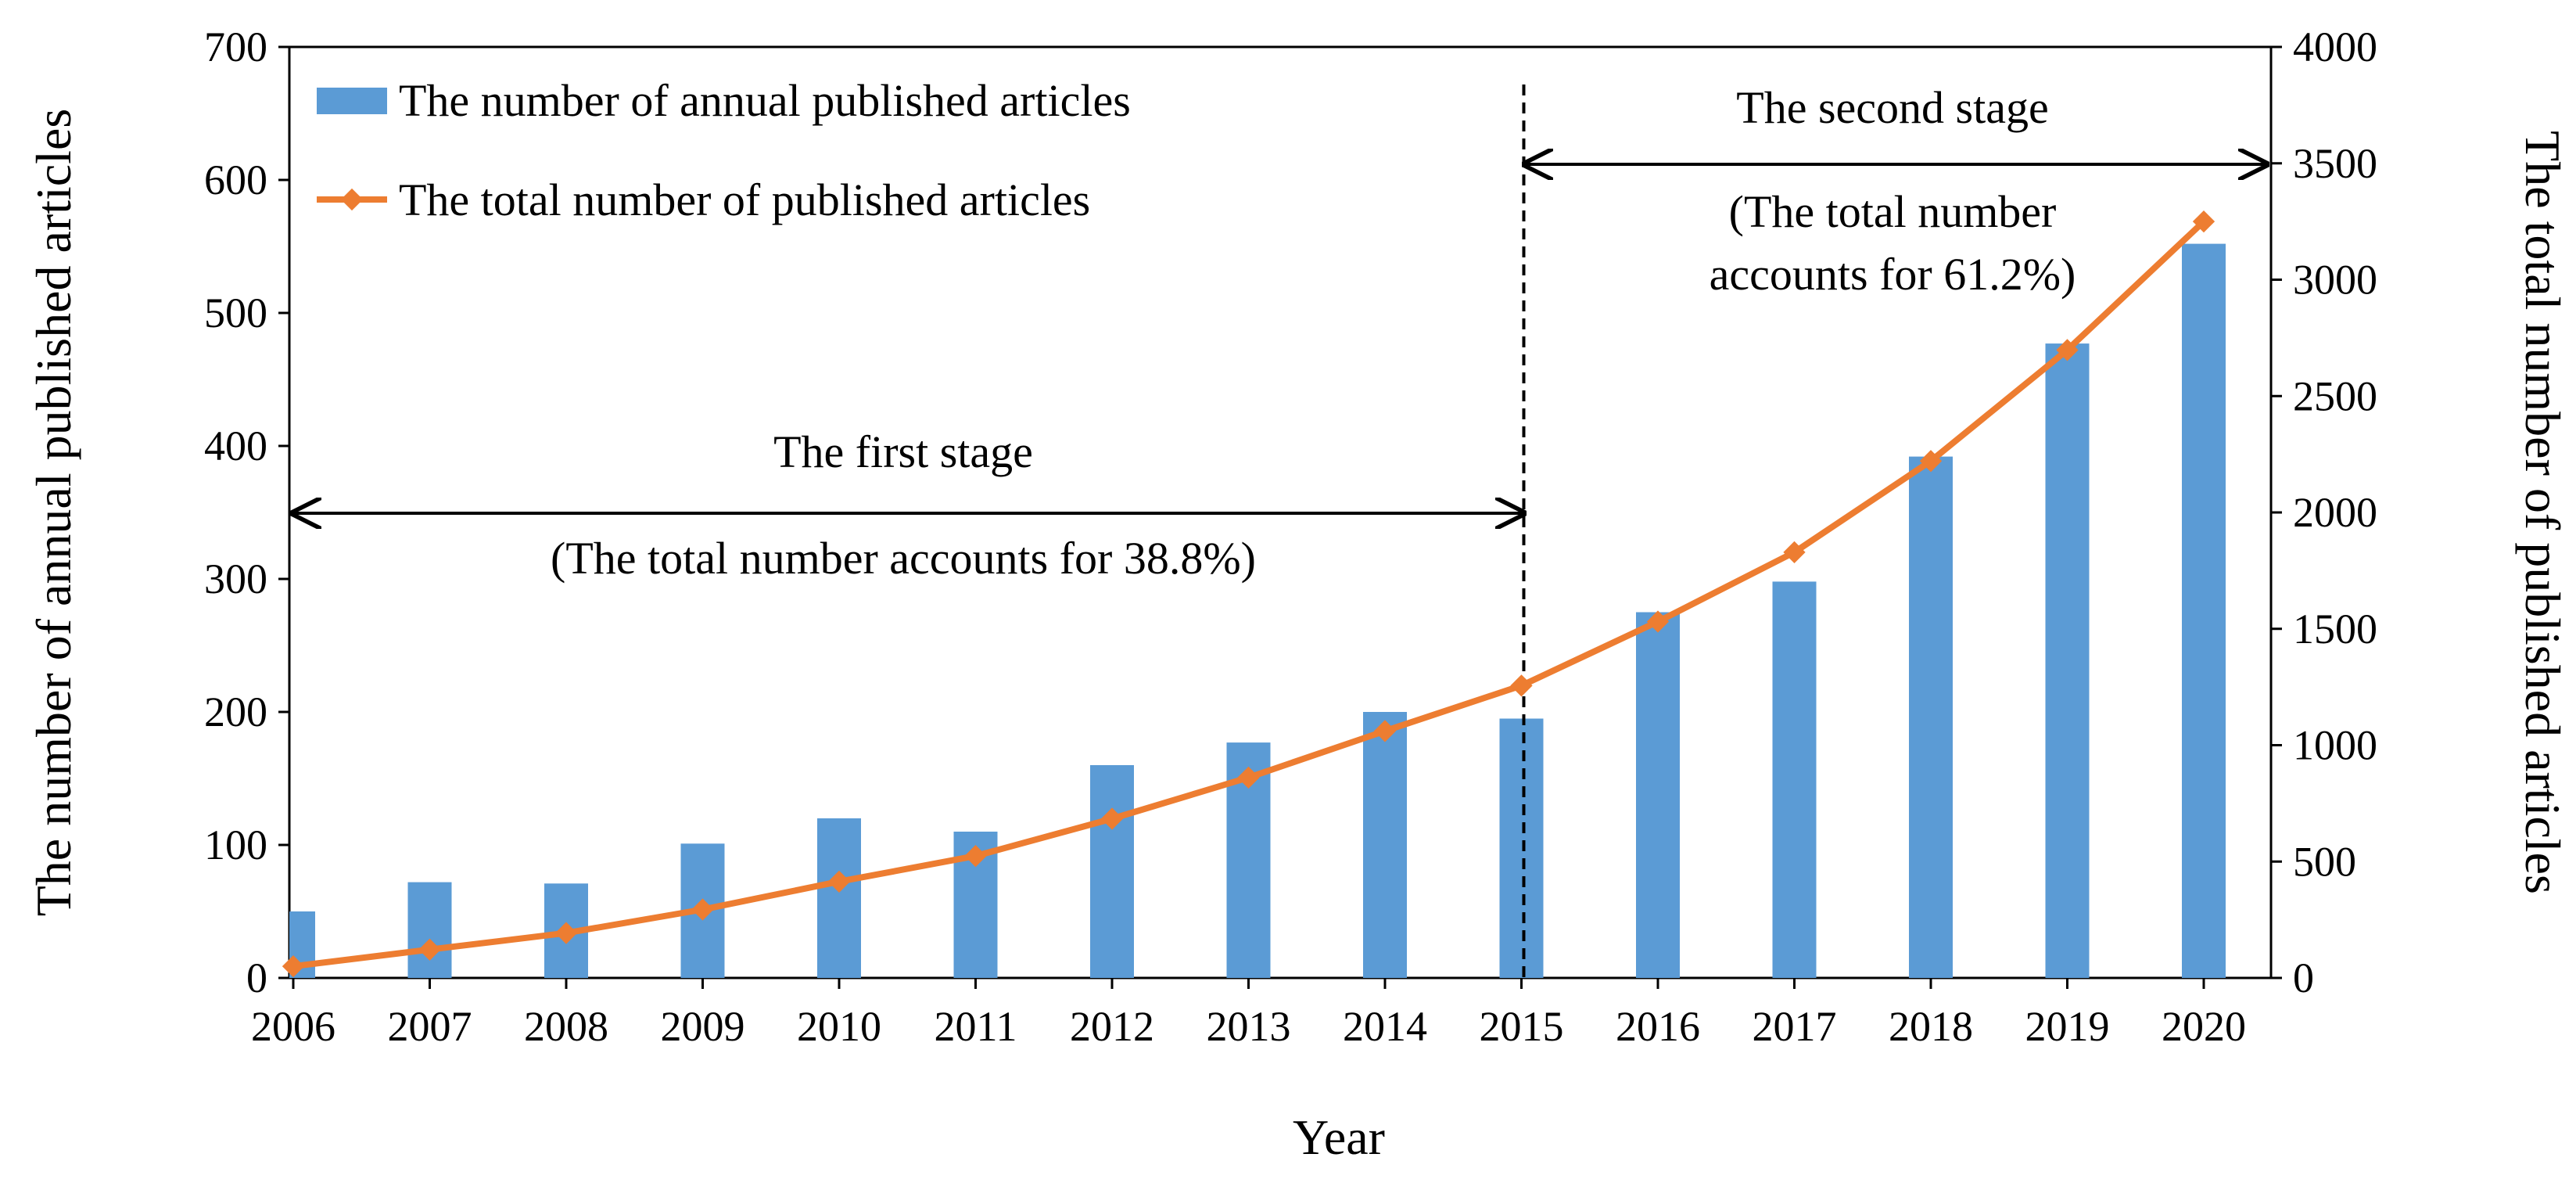 This screenshot has width=2576, height=1179. What do you see at coordinates (2303, 978) in the screenshot?
I see `y-right-tick-label: 0` at bounding box center [2303, 978].